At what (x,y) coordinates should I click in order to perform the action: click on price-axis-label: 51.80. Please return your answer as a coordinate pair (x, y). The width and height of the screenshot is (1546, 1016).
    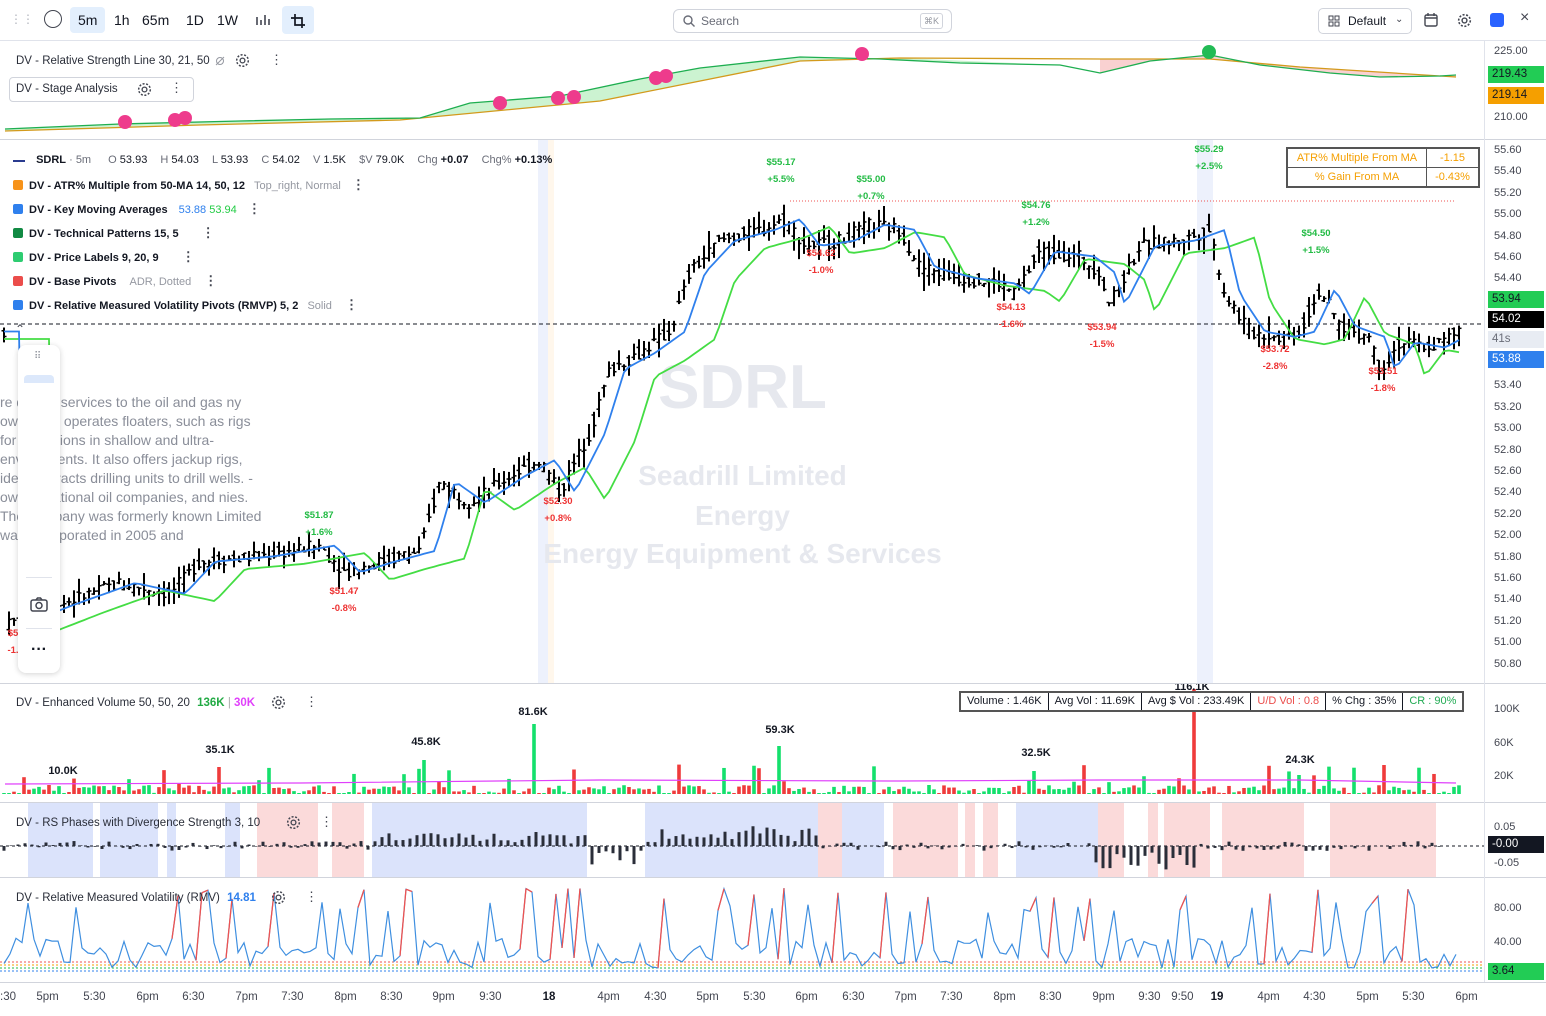
    Looking at the image, I should click on (1508, 556).